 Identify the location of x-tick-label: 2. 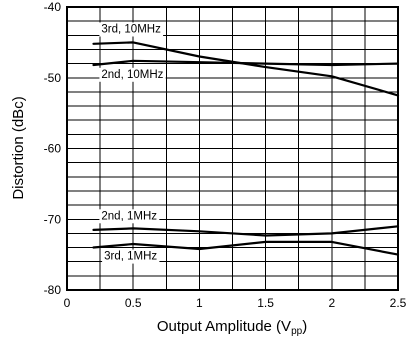
(331, 303).